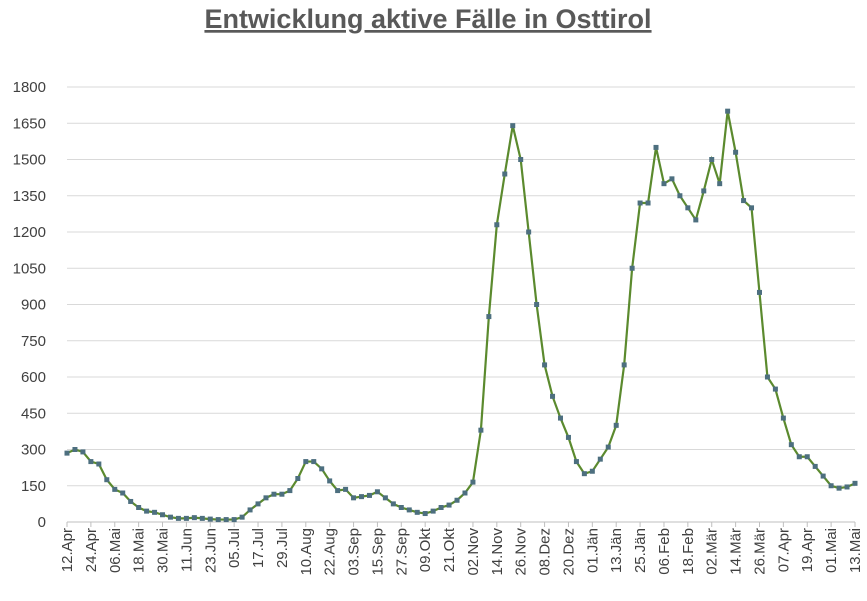 The width and height of the screenshot is (867, 601). Describe the element at coordinates (29, 87) in the screenshot. I see `y-tick-label: 1800` at that location.